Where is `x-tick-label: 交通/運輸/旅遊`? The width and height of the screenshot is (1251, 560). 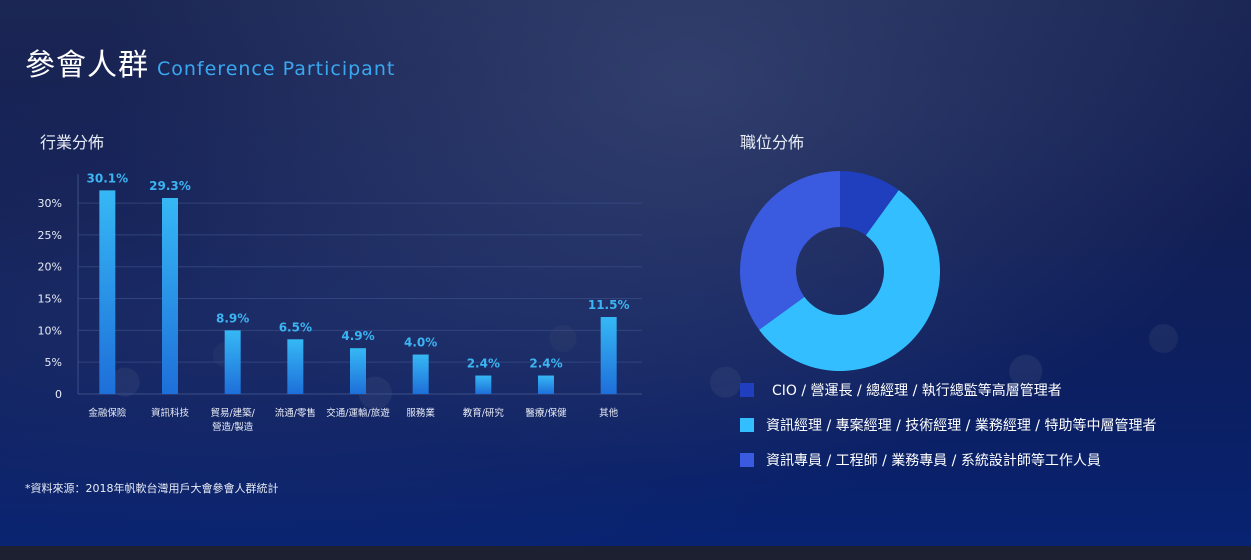
x-tick-label: 交通/運輸/旅遊 is located at coordinates (358, 413).